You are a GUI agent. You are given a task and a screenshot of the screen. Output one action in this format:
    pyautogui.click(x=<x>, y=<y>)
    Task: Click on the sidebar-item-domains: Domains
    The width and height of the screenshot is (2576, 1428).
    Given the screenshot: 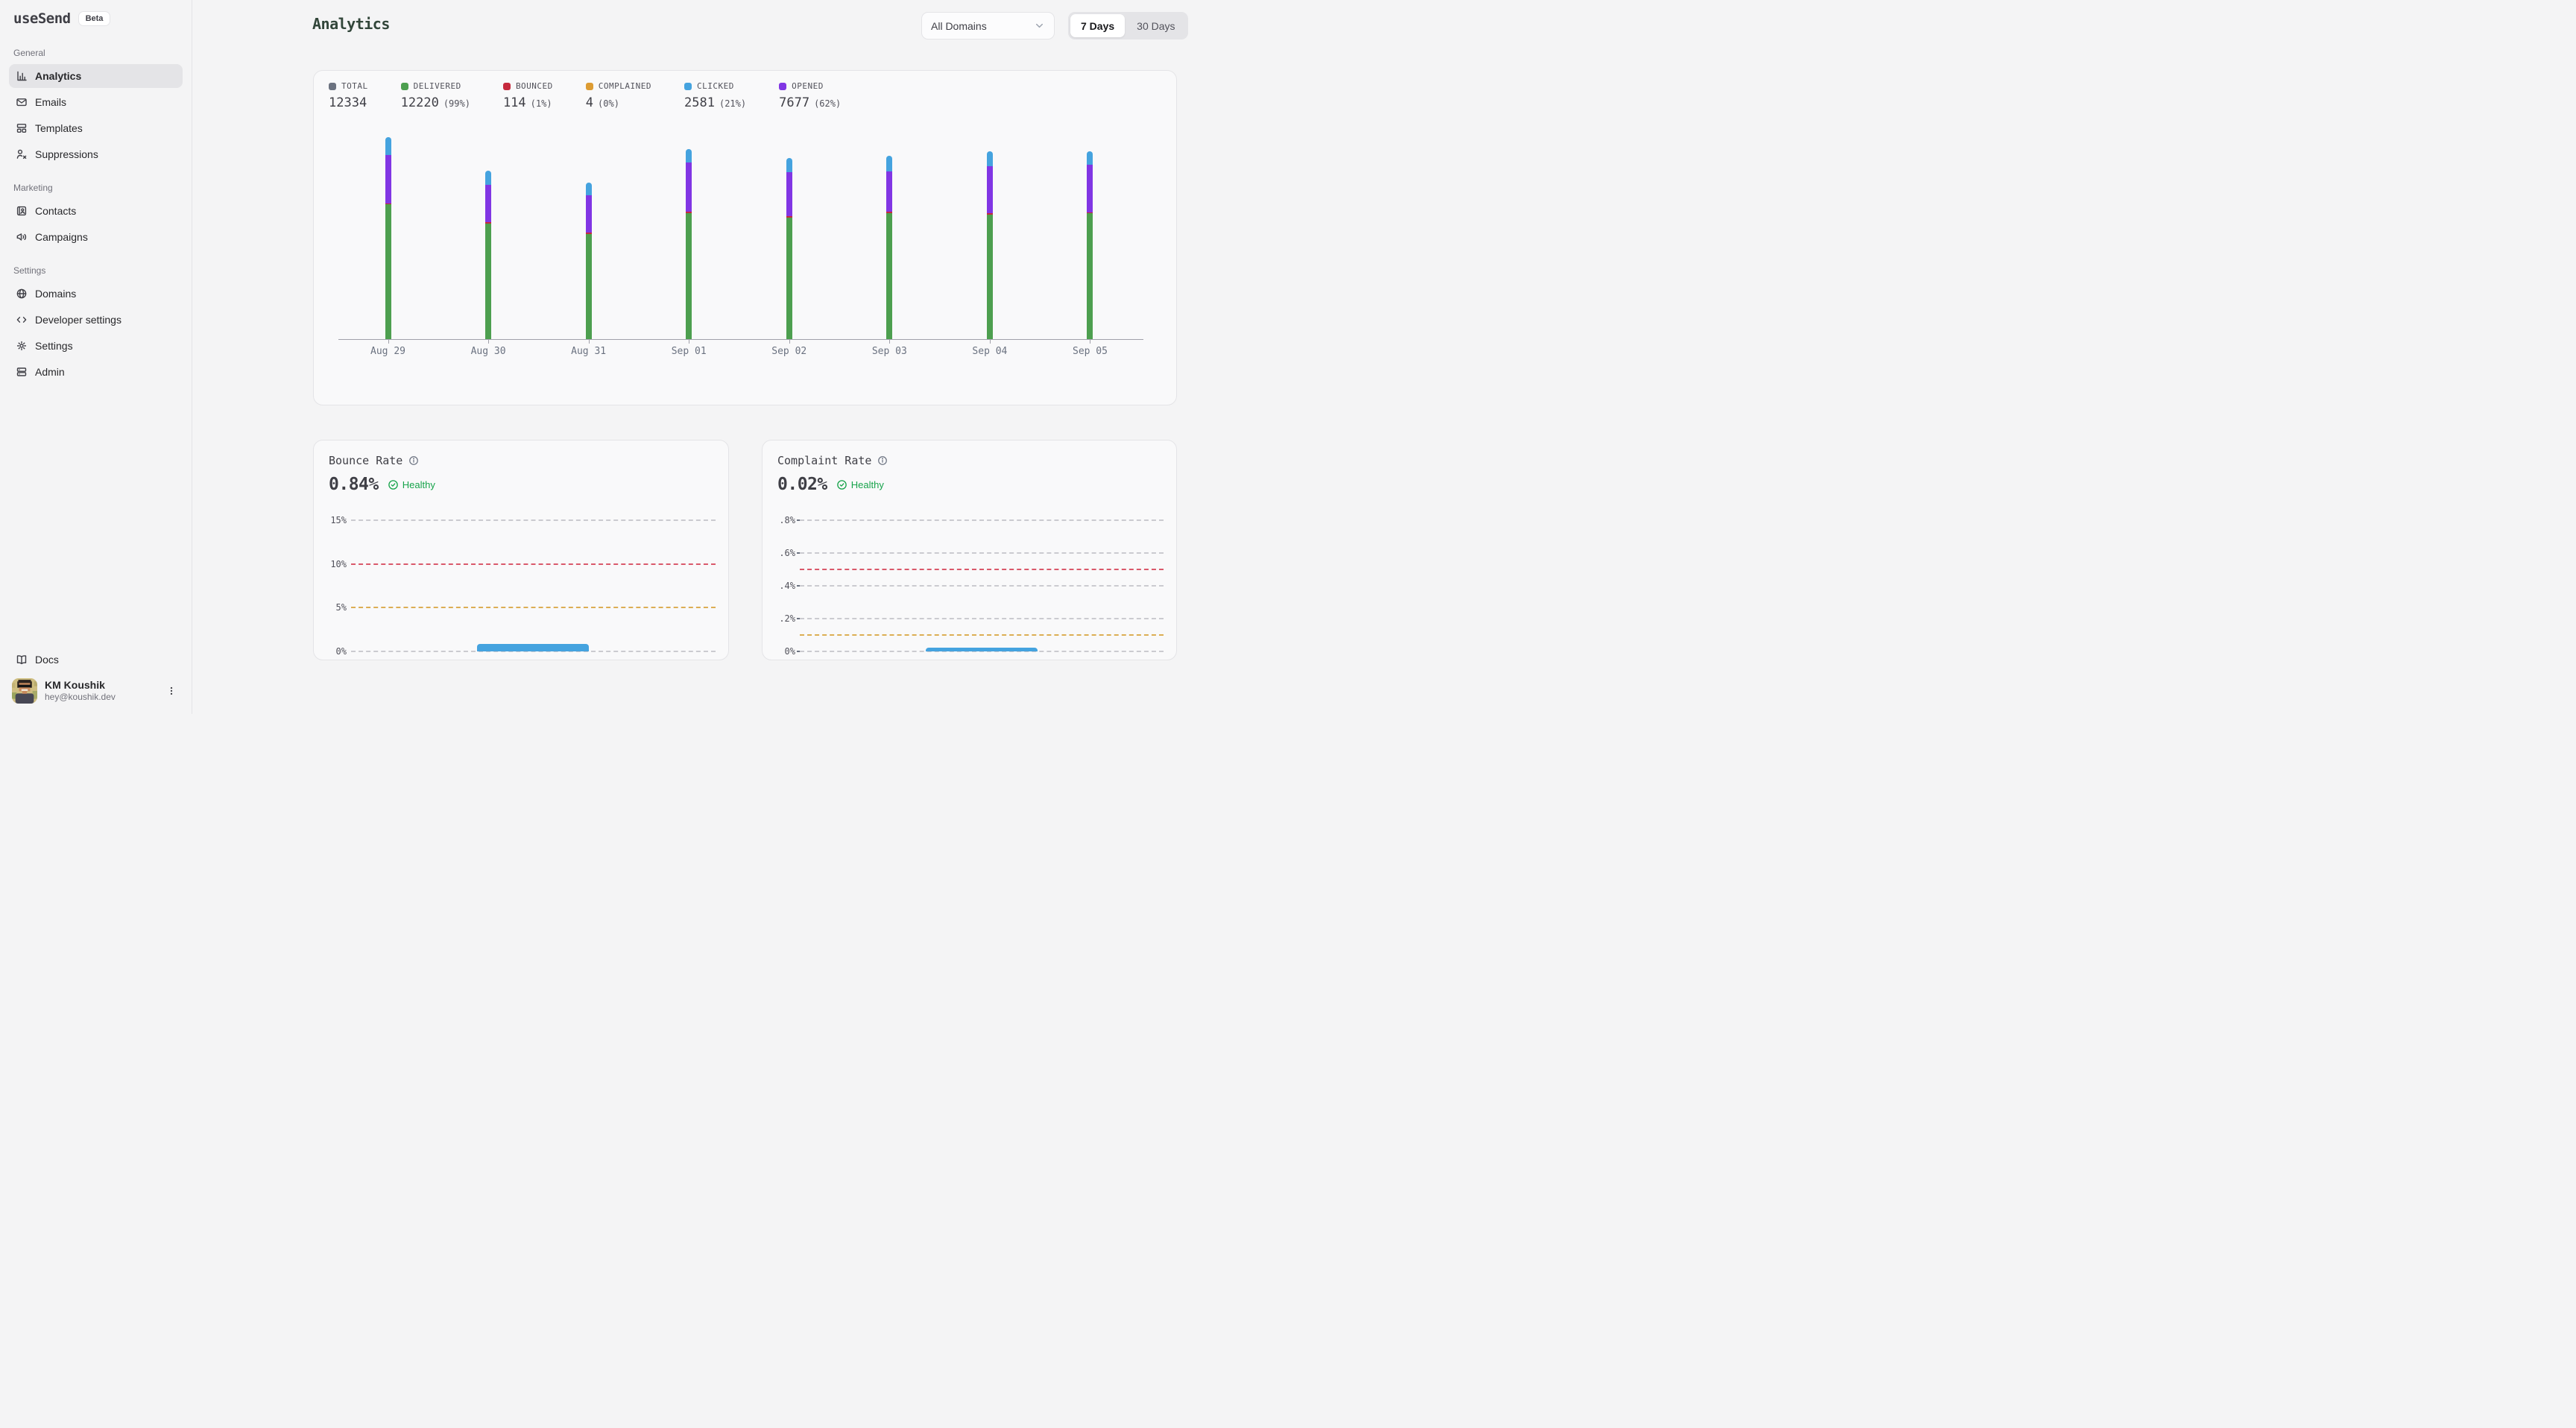 What is the action you would take?
    pyautogui.click(x=96, y=294)
    